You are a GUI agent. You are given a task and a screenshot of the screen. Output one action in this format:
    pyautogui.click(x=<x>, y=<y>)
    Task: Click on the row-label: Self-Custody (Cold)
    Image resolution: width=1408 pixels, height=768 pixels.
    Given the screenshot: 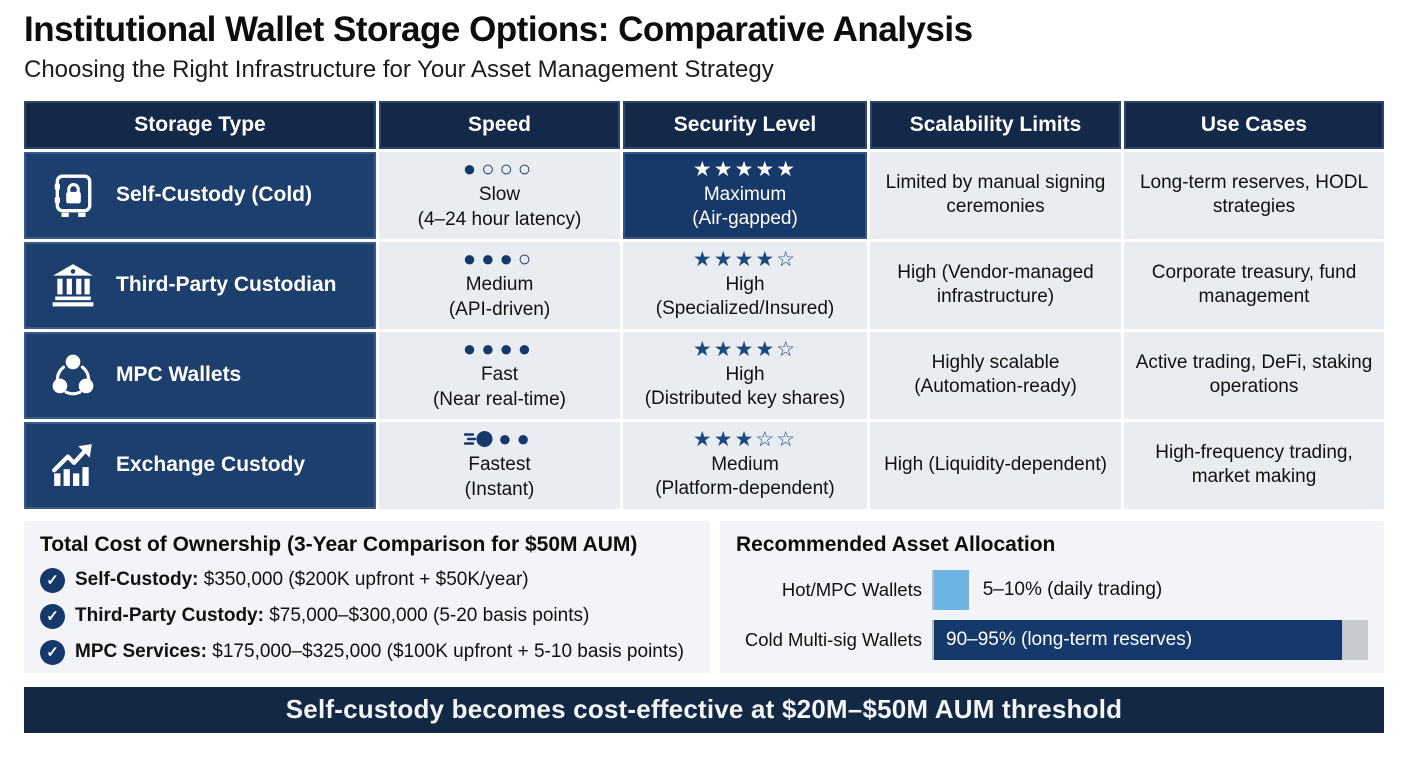 What is the action you would take?
    pyautogui.click(x=214, y=195)
    